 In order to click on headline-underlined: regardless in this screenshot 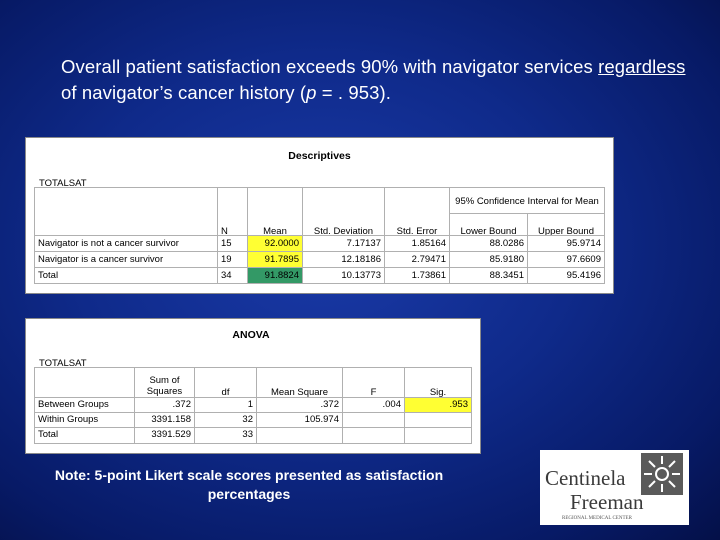, I will do `click(642, 66)`.